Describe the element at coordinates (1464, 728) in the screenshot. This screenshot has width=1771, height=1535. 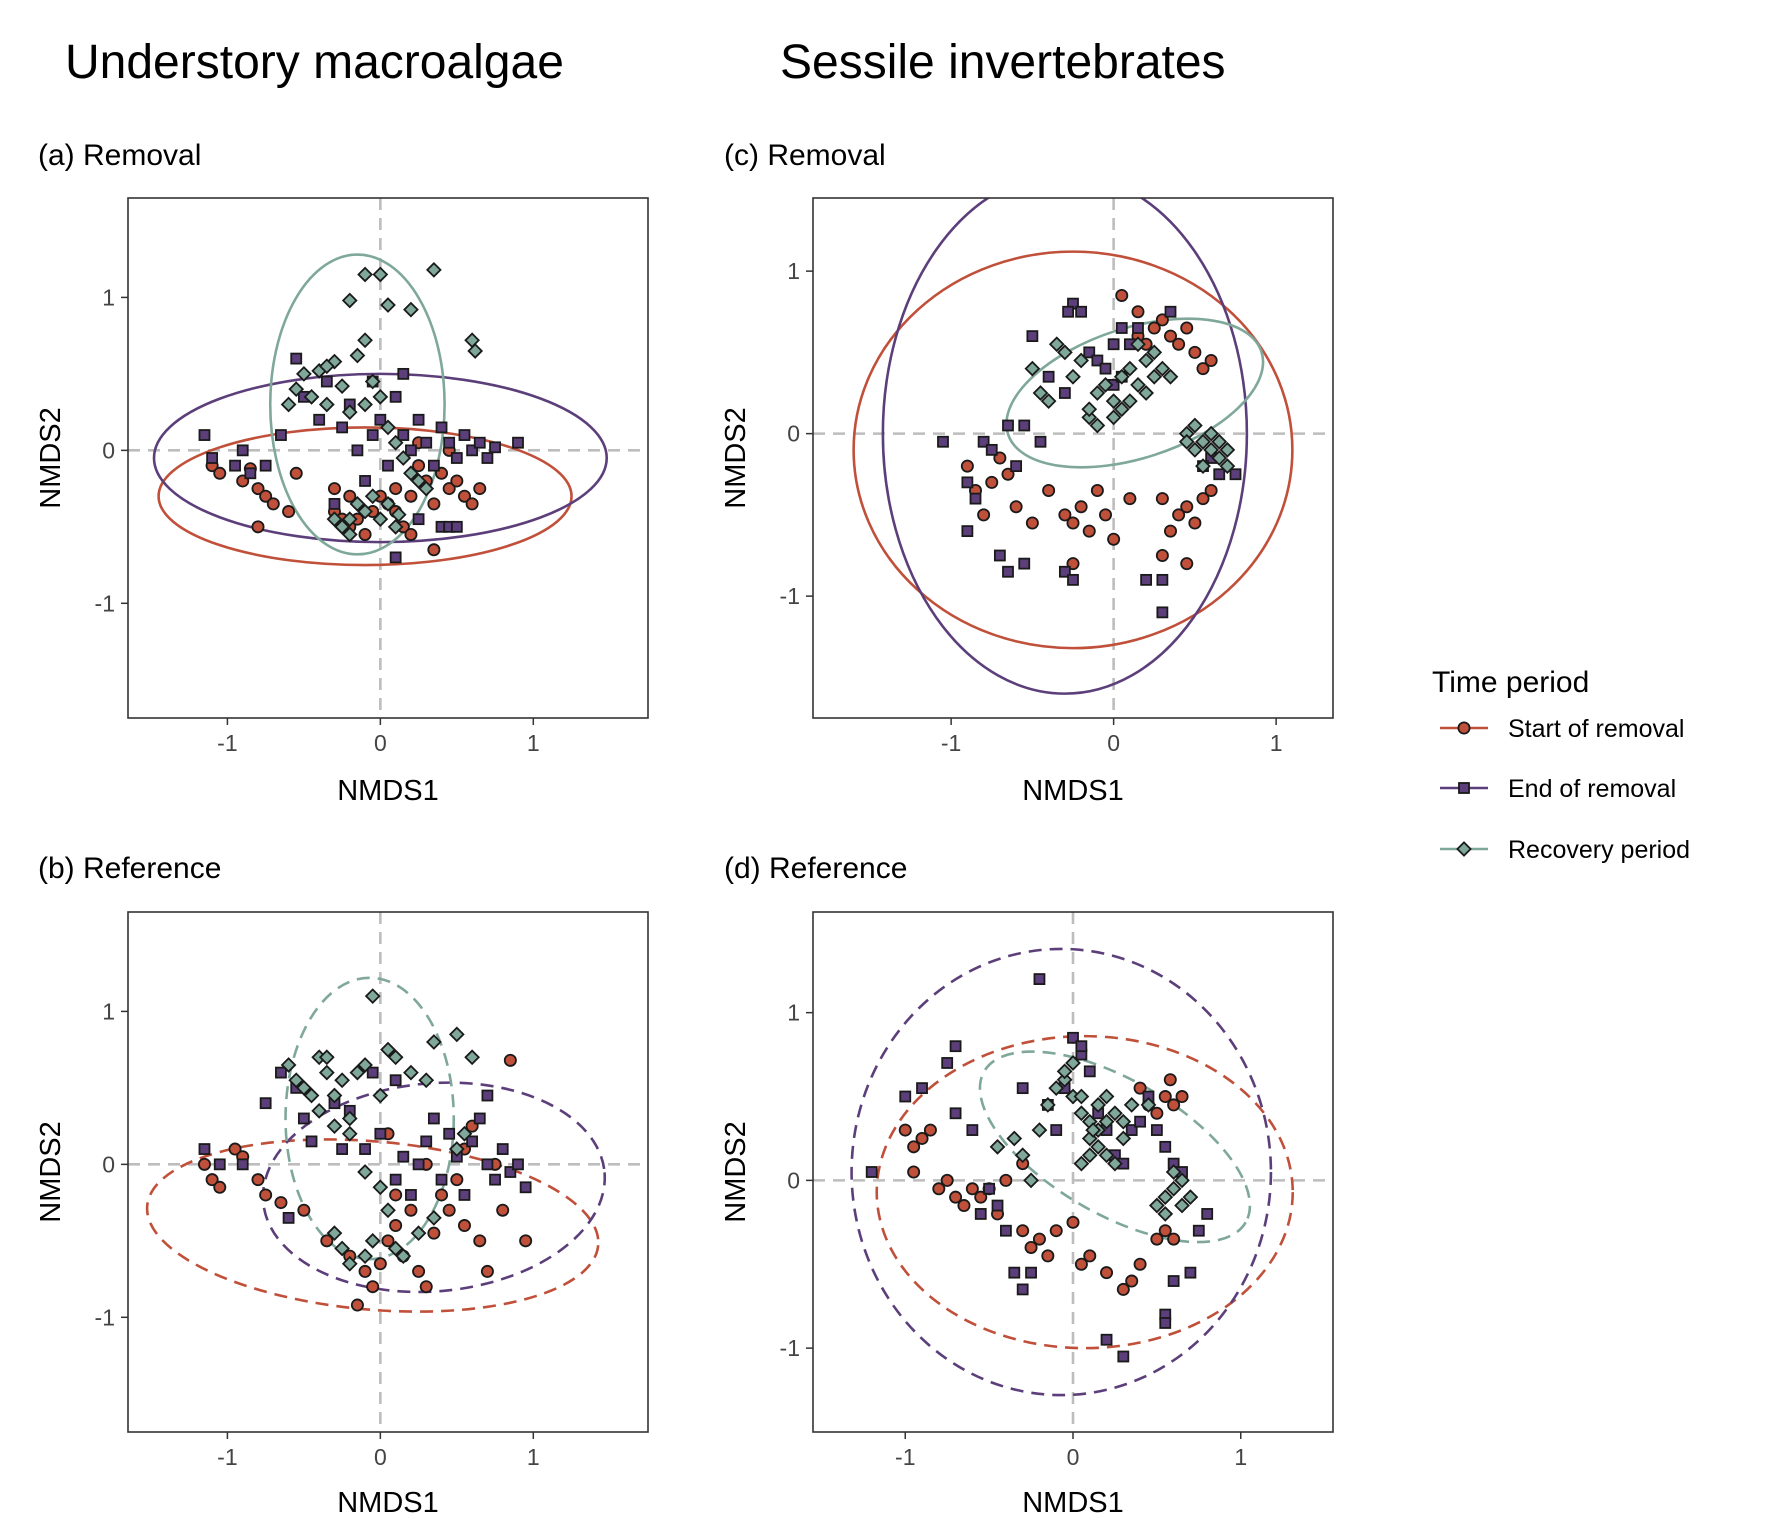
I see `legend-key-circle-icon` at that location.